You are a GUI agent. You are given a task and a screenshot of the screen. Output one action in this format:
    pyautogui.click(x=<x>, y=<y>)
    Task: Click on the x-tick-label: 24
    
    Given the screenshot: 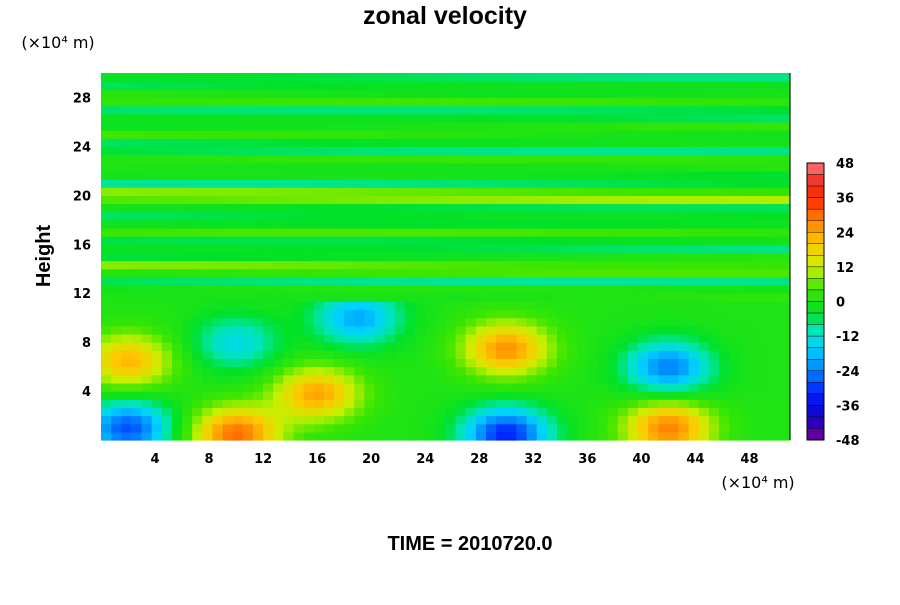 What is the action you would take?
    pyautogui.click(x=425, y=459)
    